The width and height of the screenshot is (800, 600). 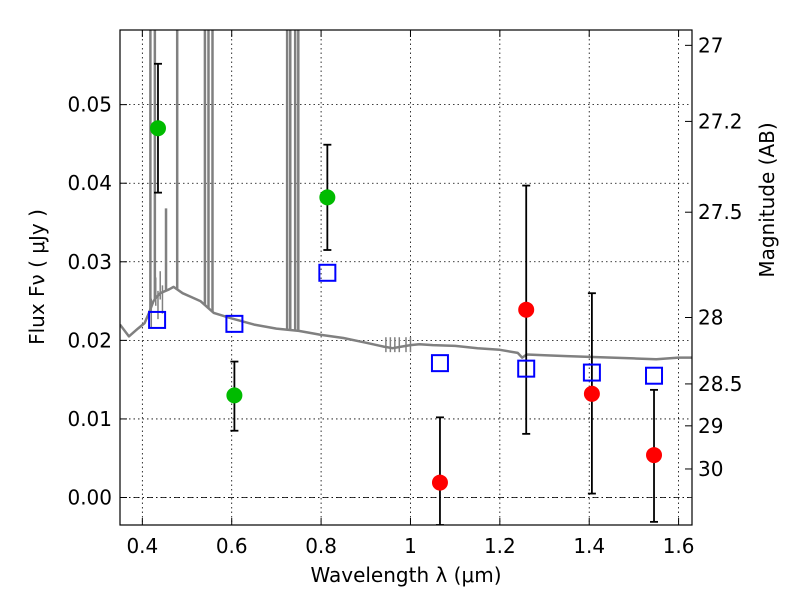 What do you see at coordinates (406, 323) in the screenshot?
I see `sed-continuum-line` at bounding box center [406, 323].